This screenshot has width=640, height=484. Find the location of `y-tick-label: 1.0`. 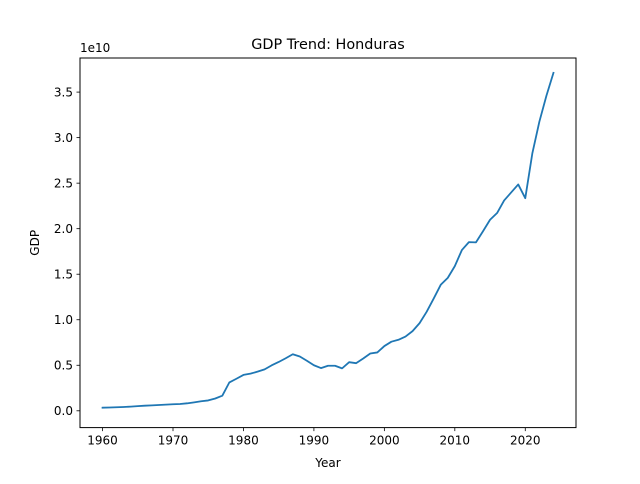

y-tick-label: 1.0 is located at coordinates (63, 320).